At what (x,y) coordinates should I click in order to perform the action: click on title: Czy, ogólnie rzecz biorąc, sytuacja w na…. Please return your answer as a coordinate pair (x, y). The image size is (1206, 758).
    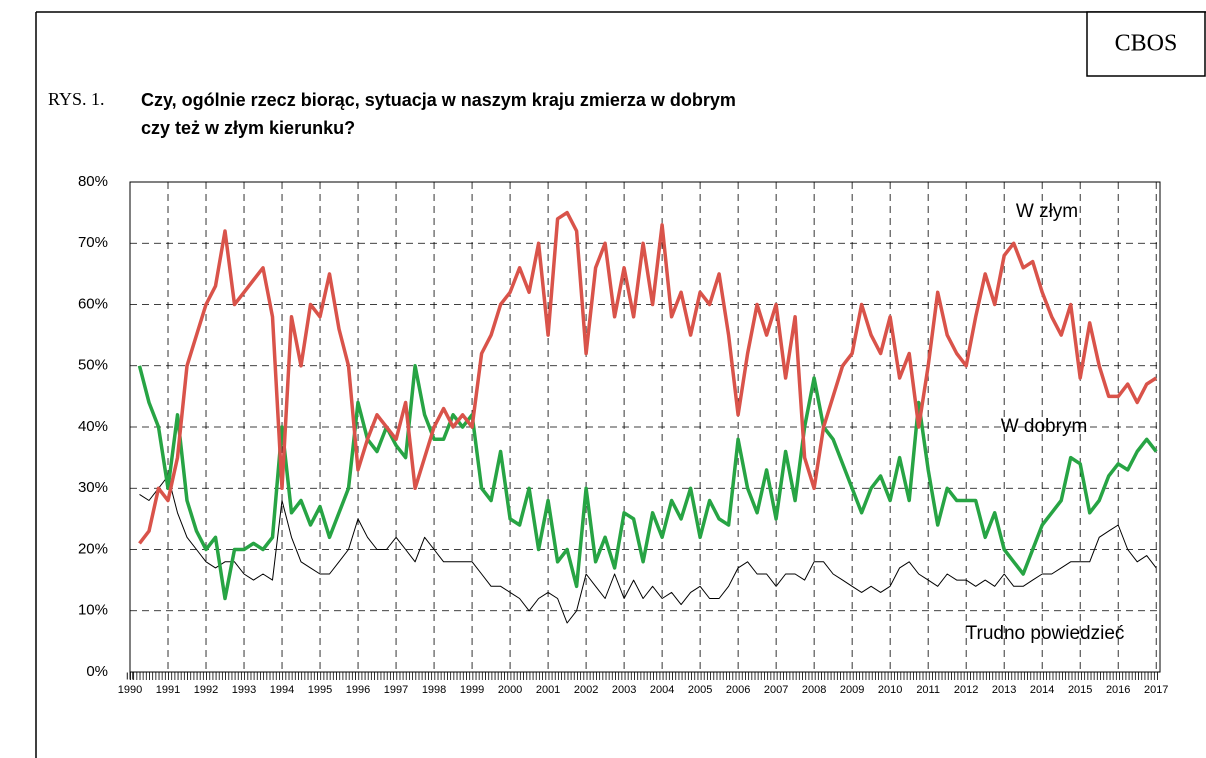
    Looking at the image, I should click on (438, 100).